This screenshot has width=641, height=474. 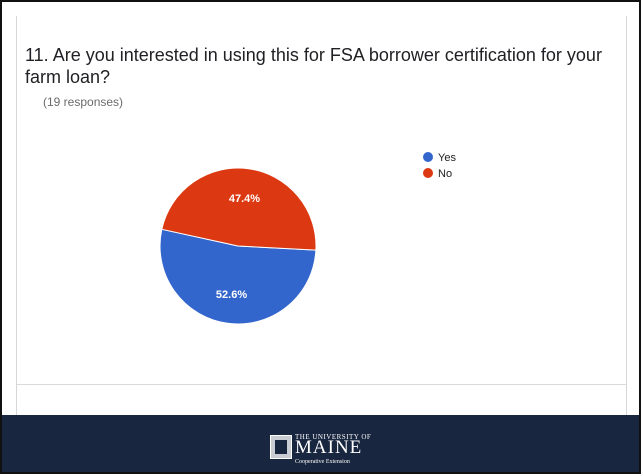 I want to click on slice-label-no: 47.4%, so click(x=244, y=199).